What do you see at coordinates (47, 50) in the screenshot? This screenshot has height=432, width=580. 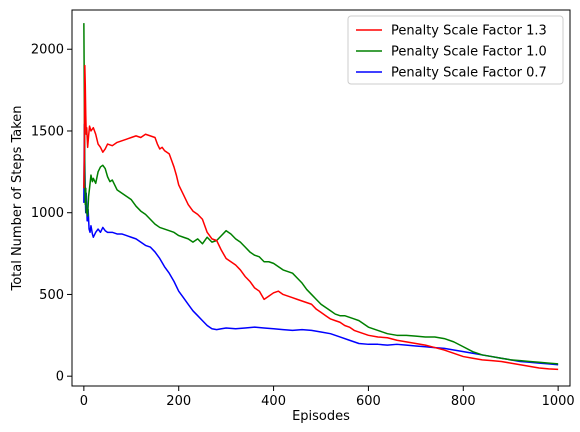 I see `y-tick-label: 2000` at bounding box center [47, 50].